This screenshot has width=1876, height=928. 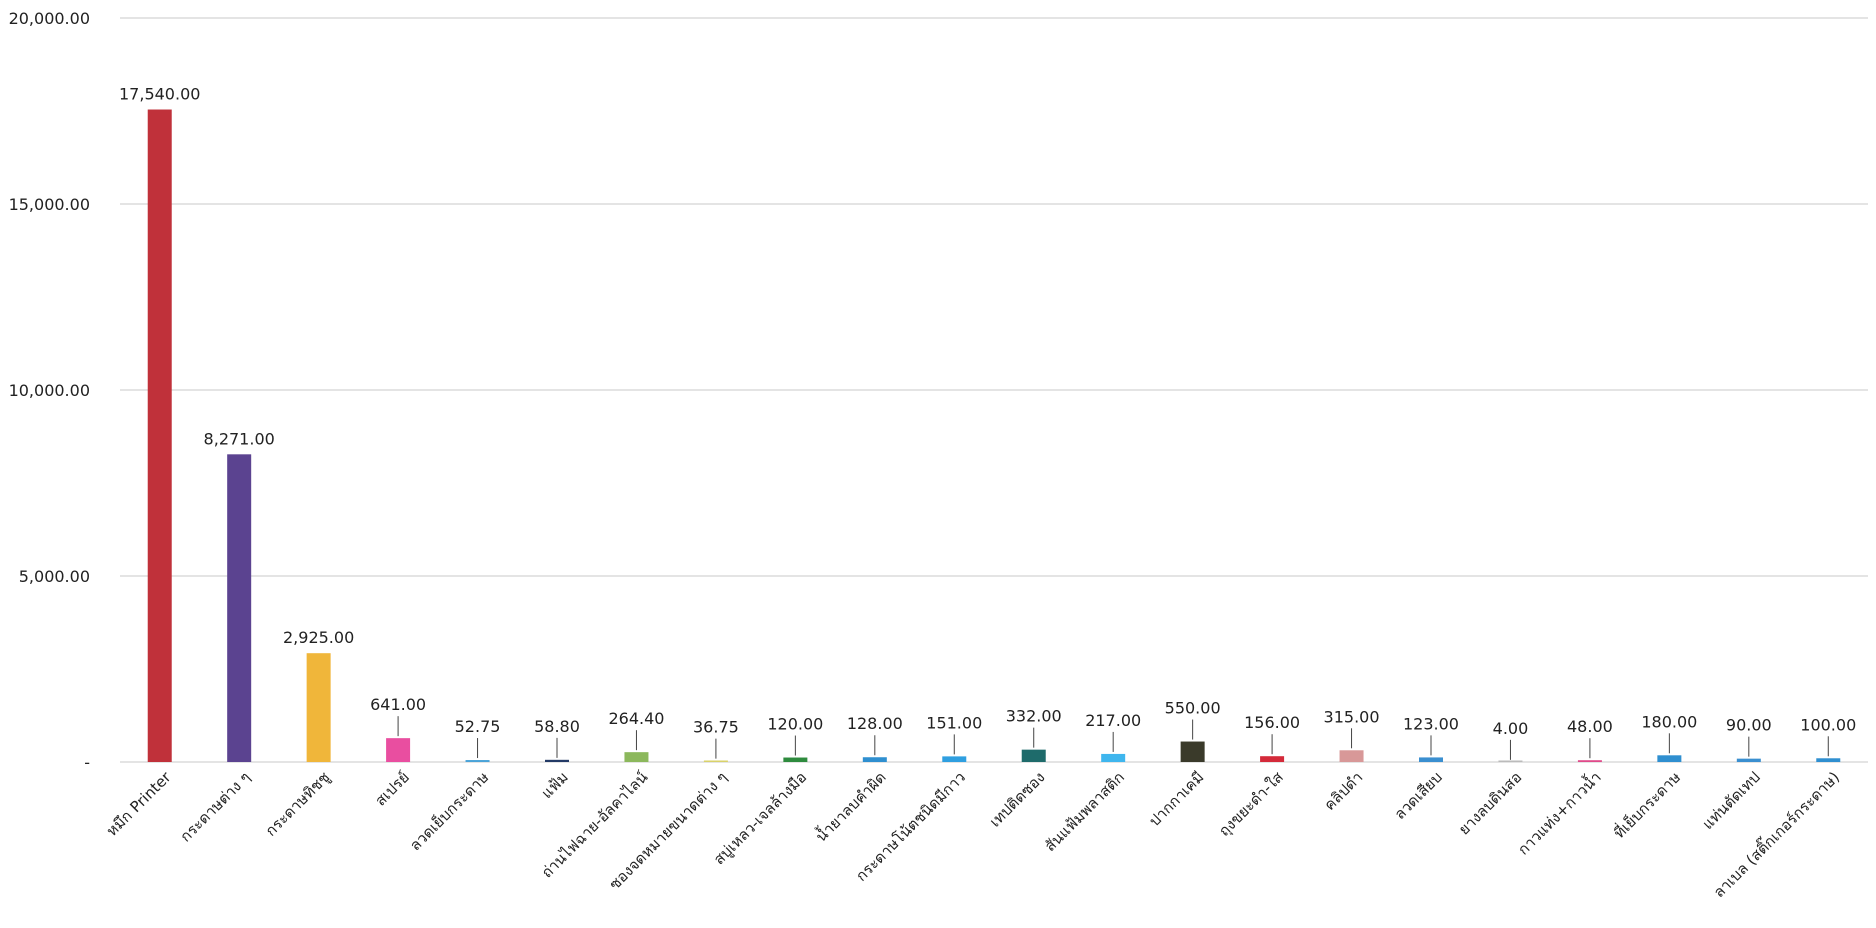 I want to click on x-category-label: ลวดเย็บกระดาษ, so click(x=448, y=810).